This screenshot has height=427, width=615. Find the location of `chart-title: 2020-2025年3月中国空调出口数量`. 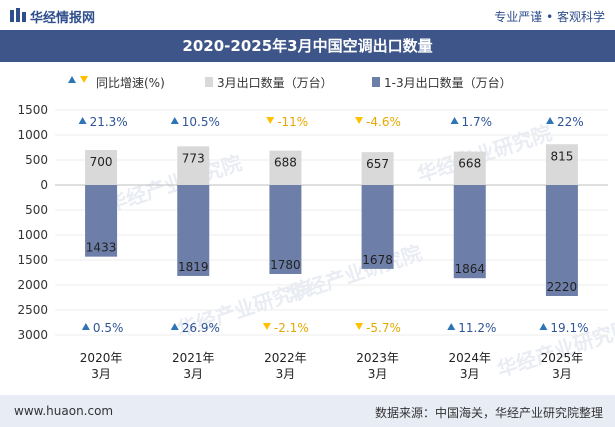

chart-title: 2020-2025年3月中国空调出口数量 is located at coordinates (307, 46).